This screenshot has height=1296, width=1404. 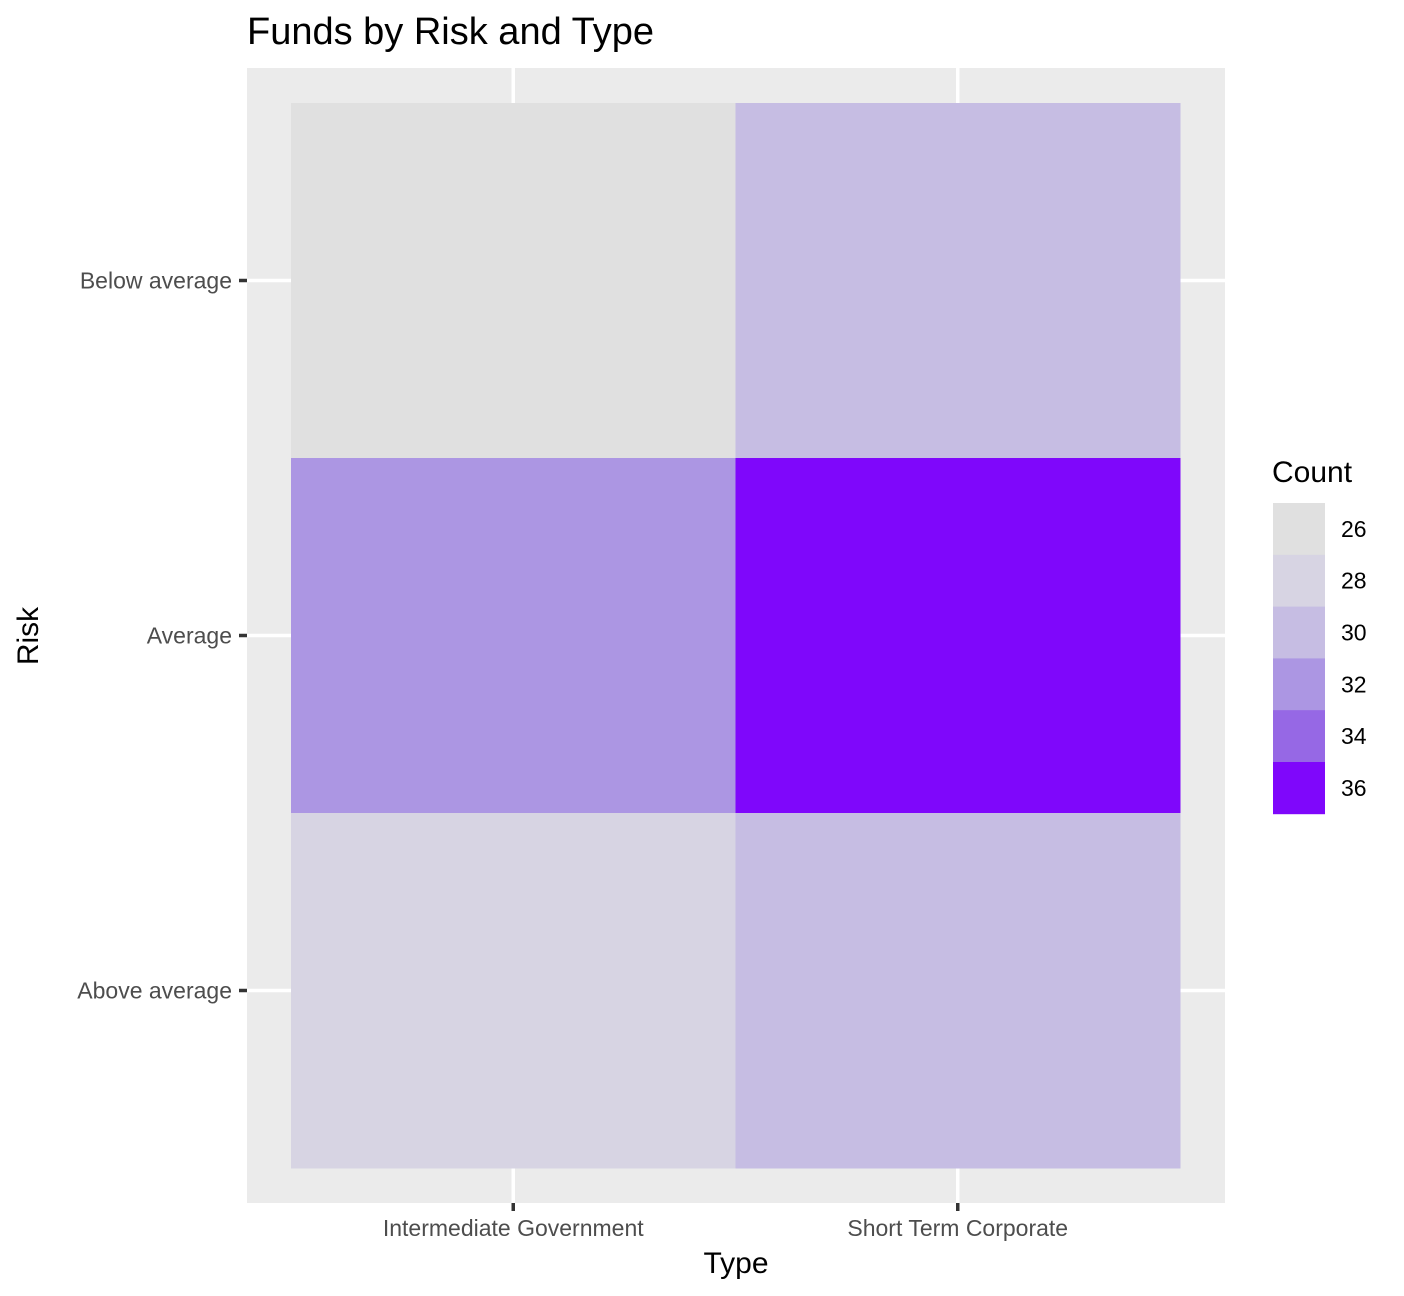 I want to click on x-axis-title: Type, so click(x=735, y=1263).